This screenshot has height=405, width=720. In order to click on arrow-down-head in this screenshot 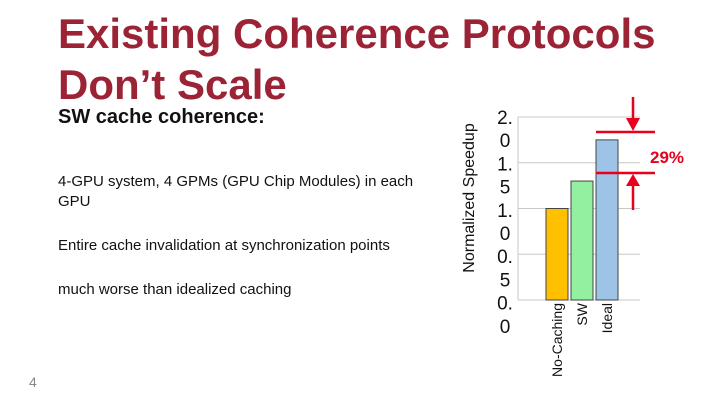, I will do `click(633, 124)`.